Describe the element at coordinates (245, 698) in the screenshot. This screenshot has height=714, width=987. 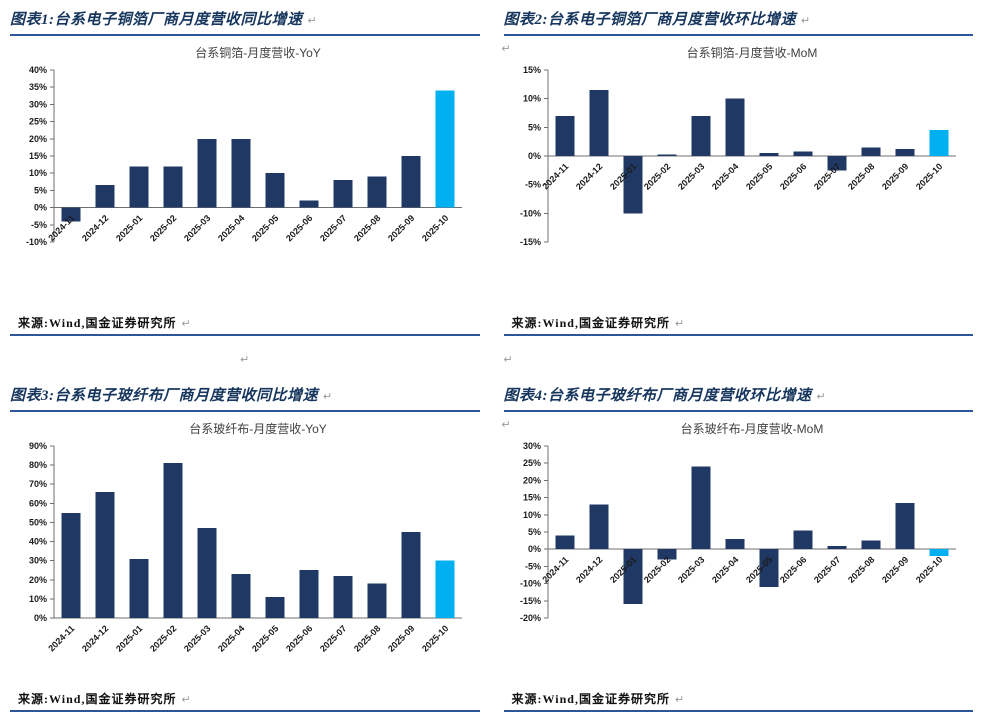
I see `figure-3-source-row: 来源:Wind,国金证券研究所 ↵` at that location.